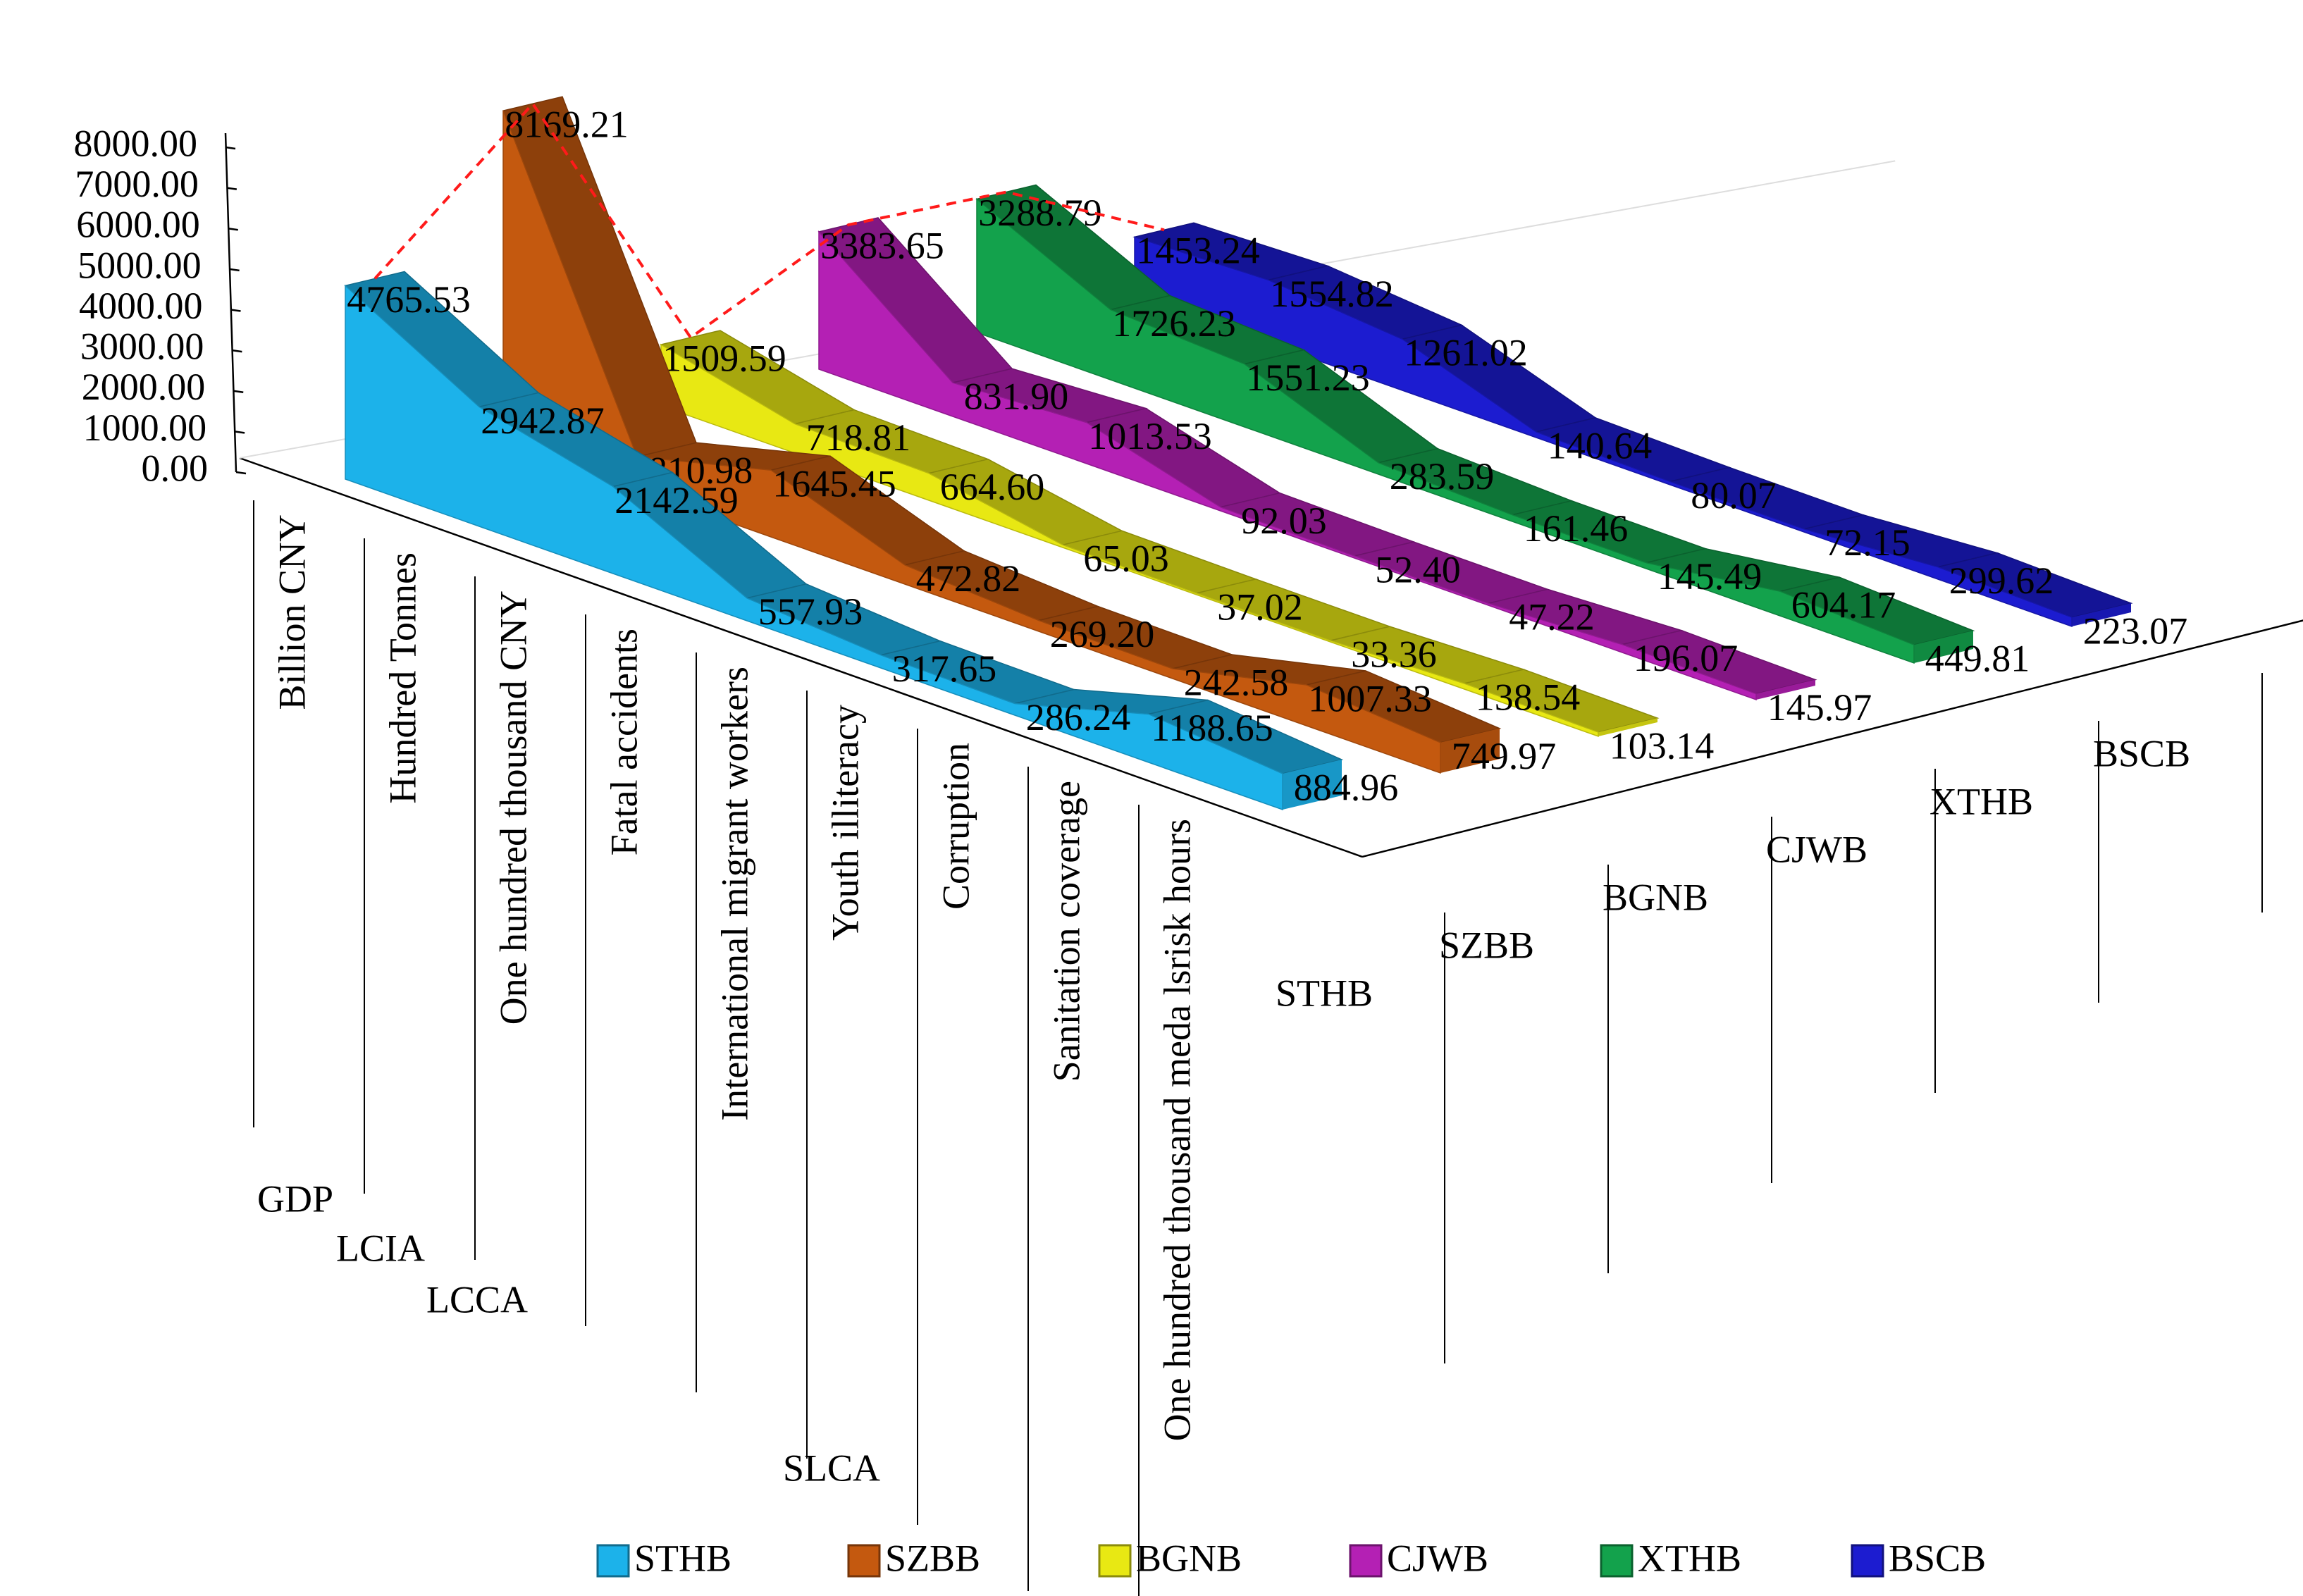  What do you see at coordinates (859, 438) in the screenshot?
I see `value-label: 718.81` at bounding box center [859, 438].